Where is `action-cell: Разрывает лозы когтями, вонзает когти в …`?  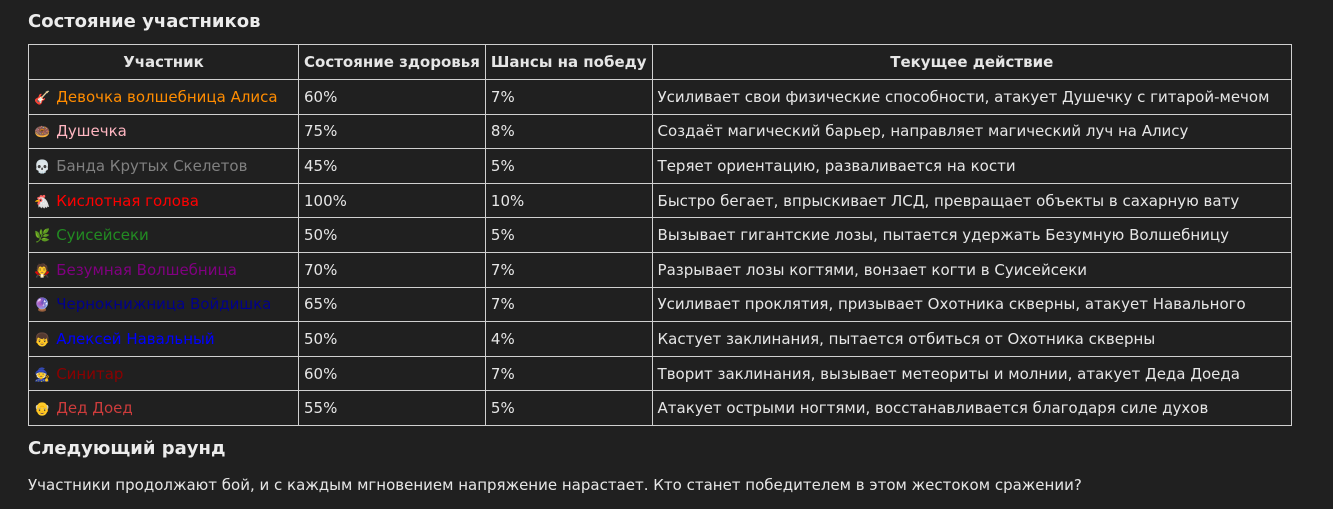
action-cell: Разрывает лозы когтями, вонзает когти в … is located at coordinates (972, 269).